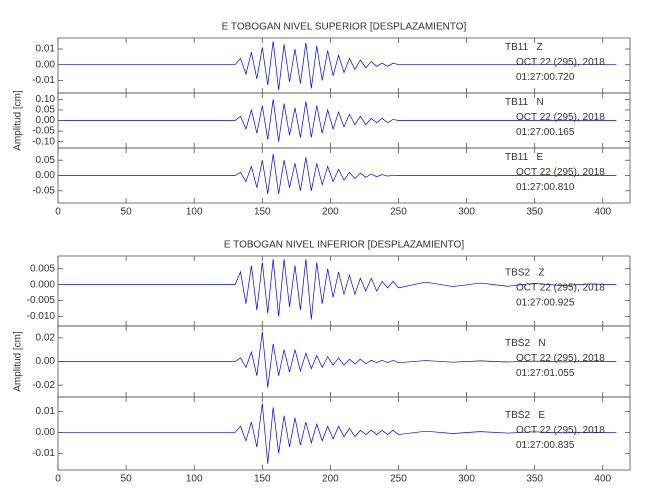 The height and width of the screenshot is (500, 650). Describe the element at coordinates (46, 337) in the screenshot. I see `y-tick-label: 0.02` at that location.